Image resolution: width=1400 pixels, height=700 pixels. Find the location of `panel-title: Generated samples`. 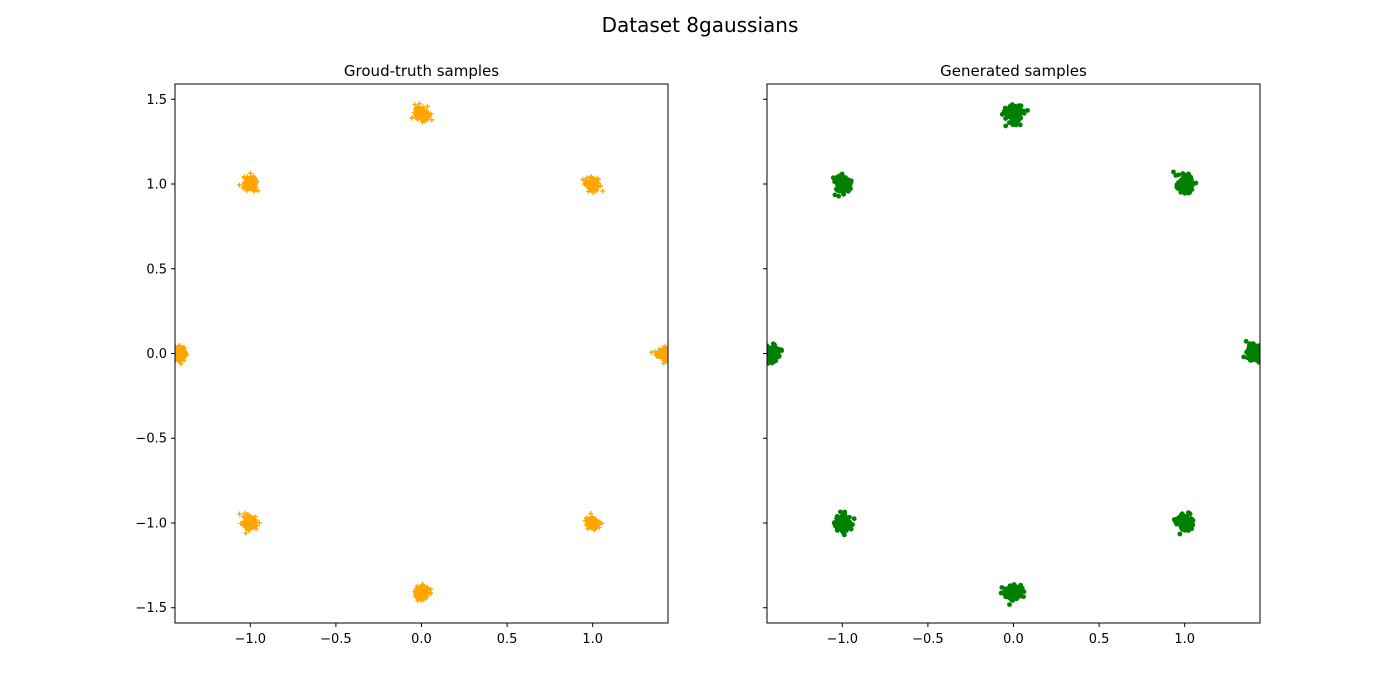

panel-title: Generated samples is located at coordinates (1013, 71).